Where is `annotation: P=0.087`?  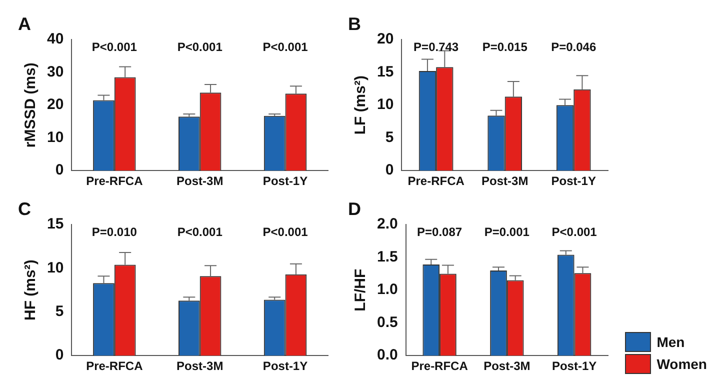 annotation: P=0.087 is located at coordinates (439, 231).